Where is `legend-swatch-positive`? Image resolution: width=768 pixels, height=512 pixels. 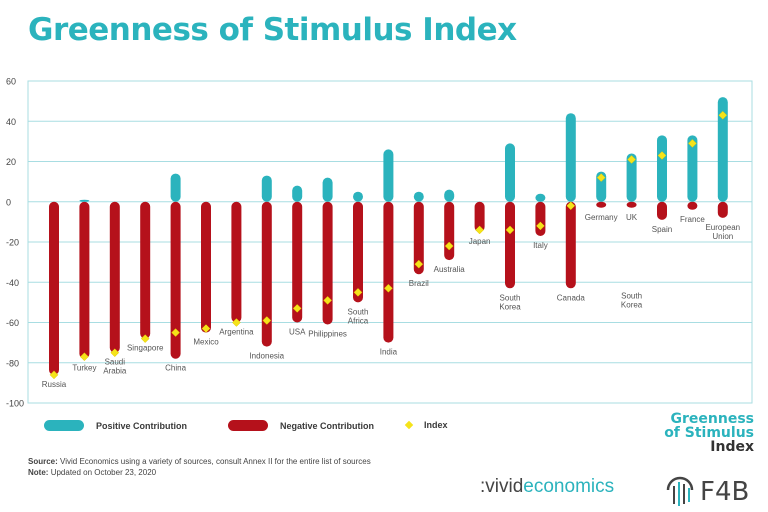
legend-swatch-positive is located at coordinates (64, 425).